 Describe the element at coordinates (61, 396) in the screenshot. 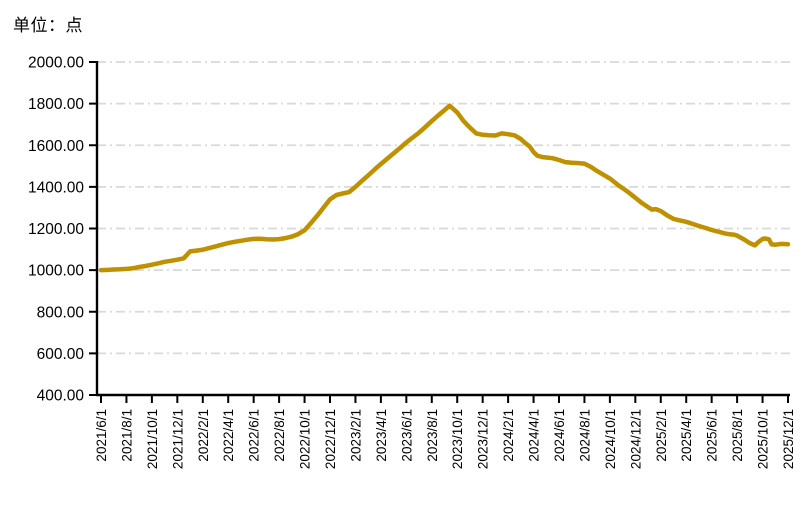

I see `y-tick-label: 400.00` at that location.